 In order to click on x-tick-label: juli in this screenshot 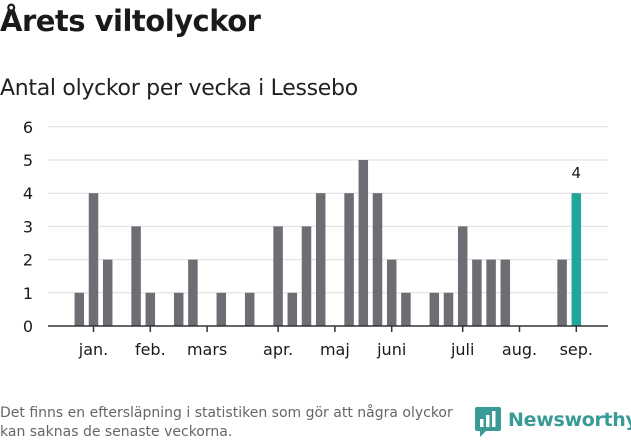, I will do `click(462, 349)`.